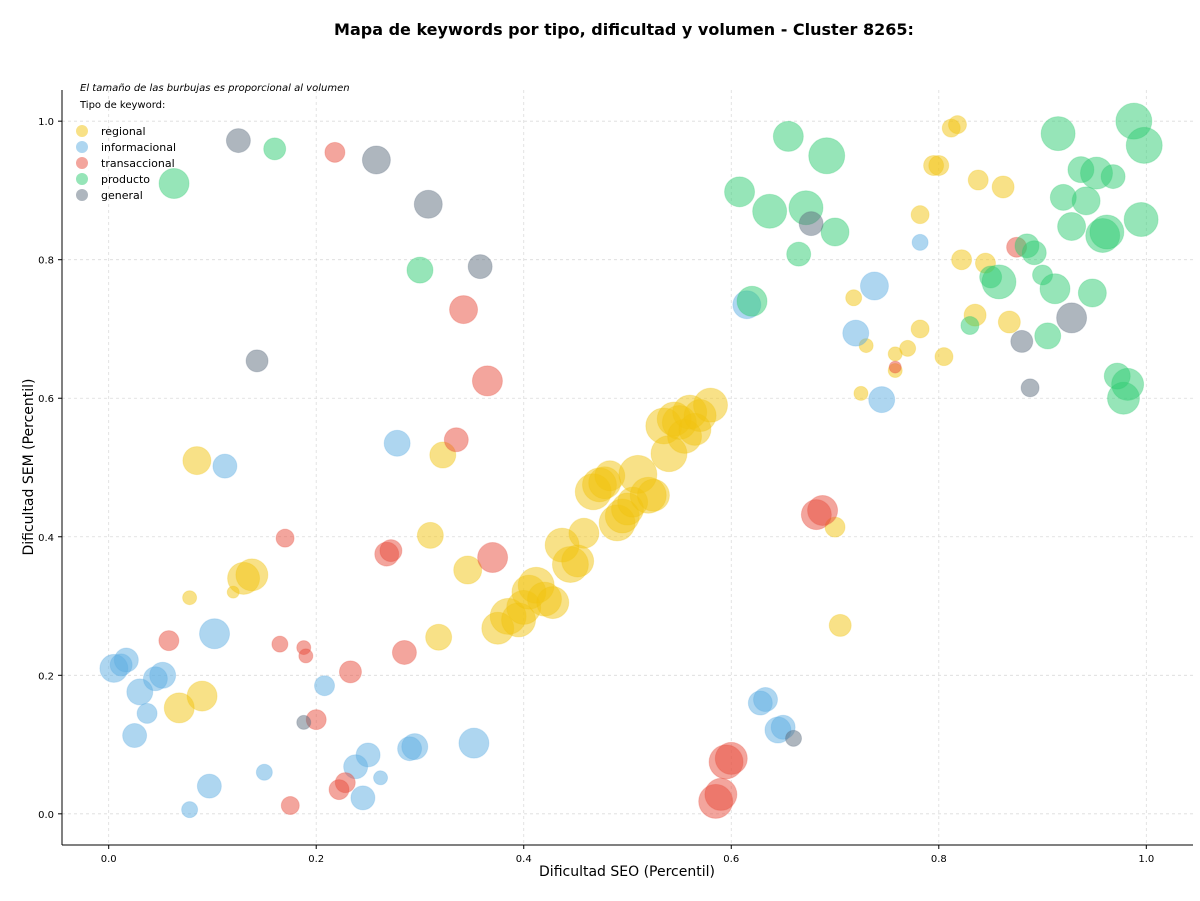 This screenshot has height=901, width=1200. I want to click on y-tick-label: 0.4, so click(46, 538).